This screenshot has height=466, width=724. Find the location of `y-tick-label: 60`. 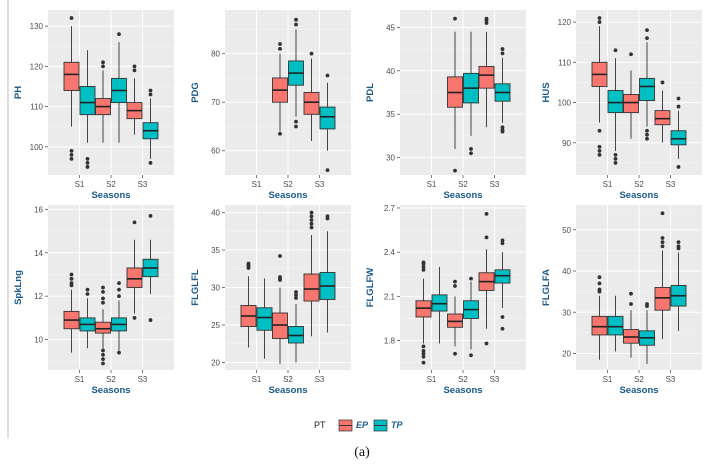

y-tick-label: 60 is located at coordinates (215, 151).